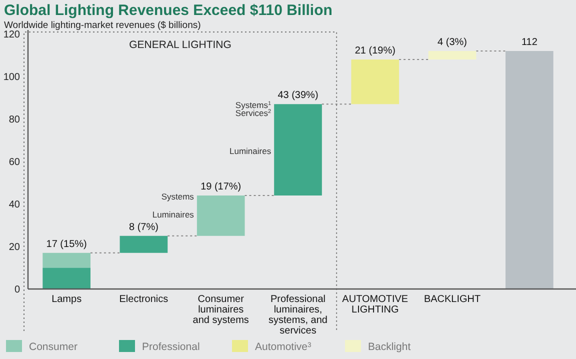  What do you see at coordinates (298, 315) in the screenshot?
I see `x-tick-label: Professional luminaires, systems, and services` at bounding box center [298, 315].